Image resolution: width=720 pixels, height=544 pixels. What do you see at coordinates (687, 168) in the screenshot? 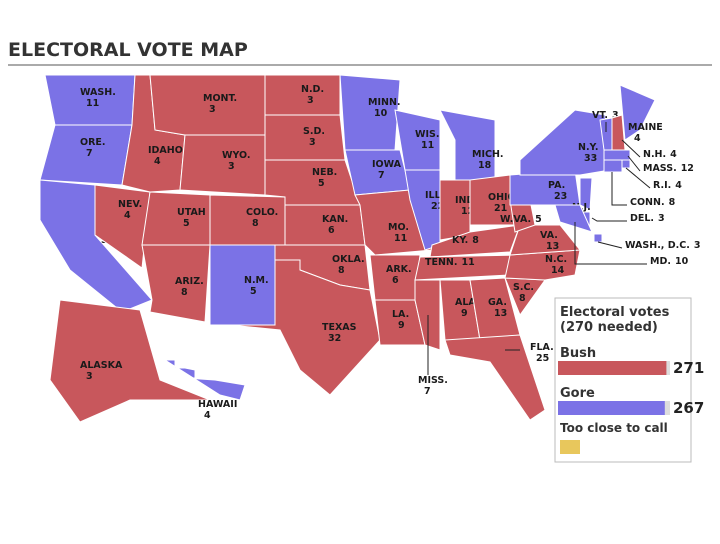
I see `state-votes: 12` at bounding box center [687, 168].